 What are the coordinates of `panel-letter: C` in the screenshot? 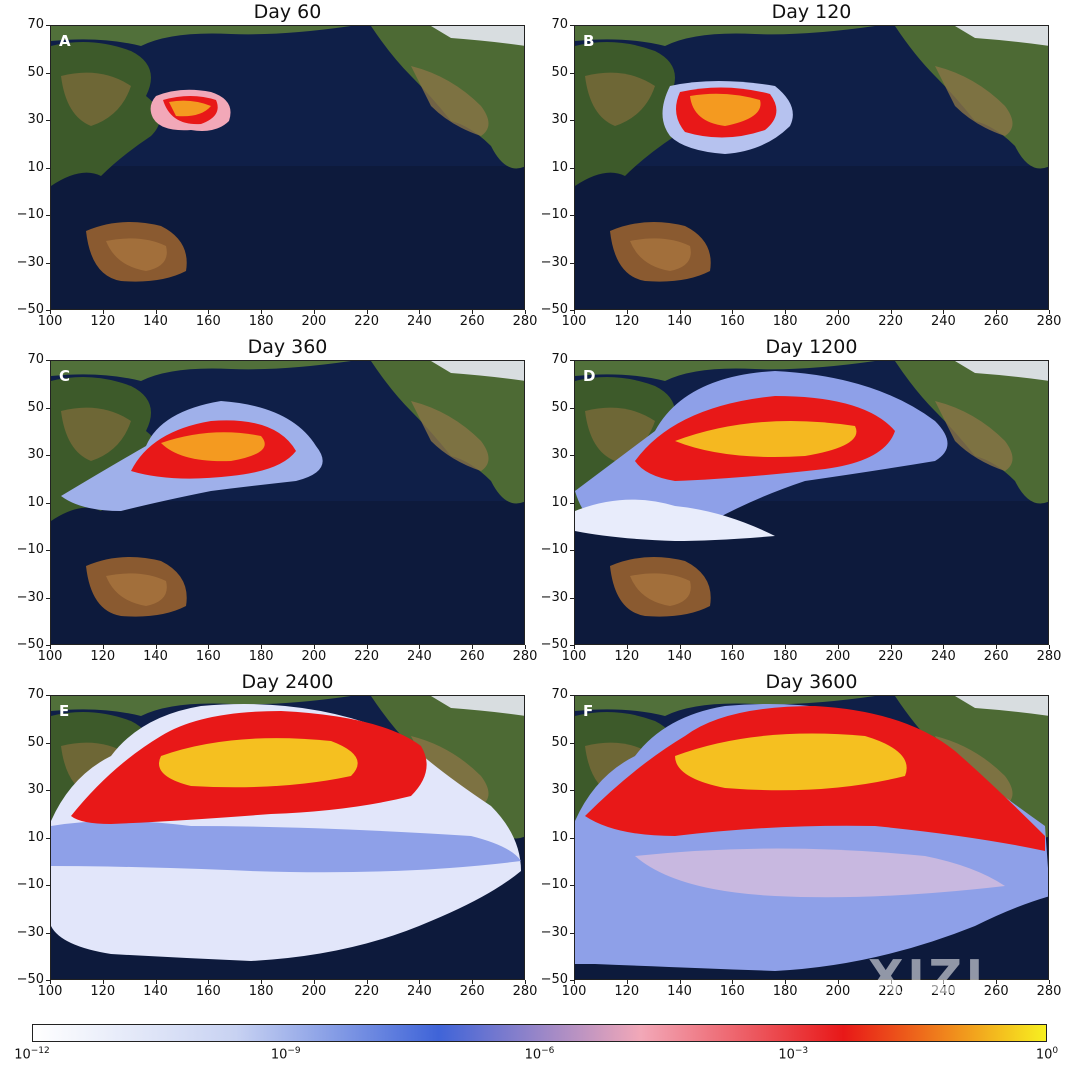 It's located at (65, 376).